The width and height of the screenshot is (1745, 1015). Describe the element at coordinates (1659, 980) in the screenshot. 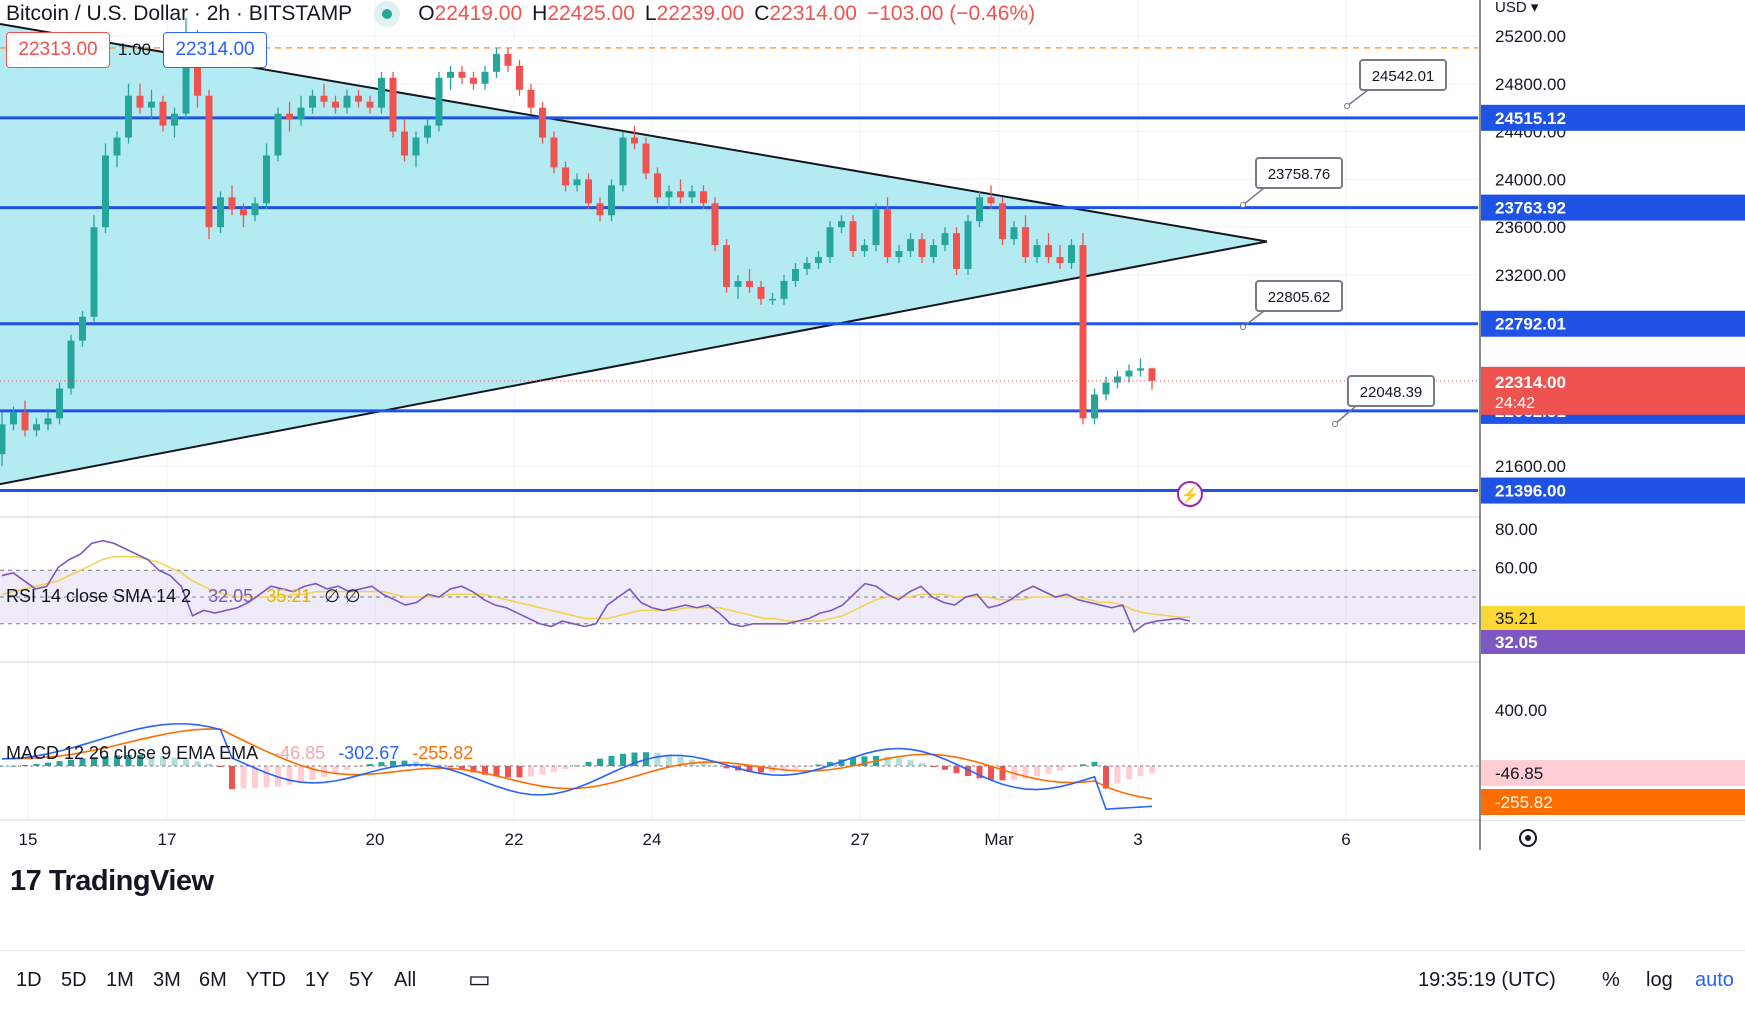

I see `log-toggle: log` at that location.